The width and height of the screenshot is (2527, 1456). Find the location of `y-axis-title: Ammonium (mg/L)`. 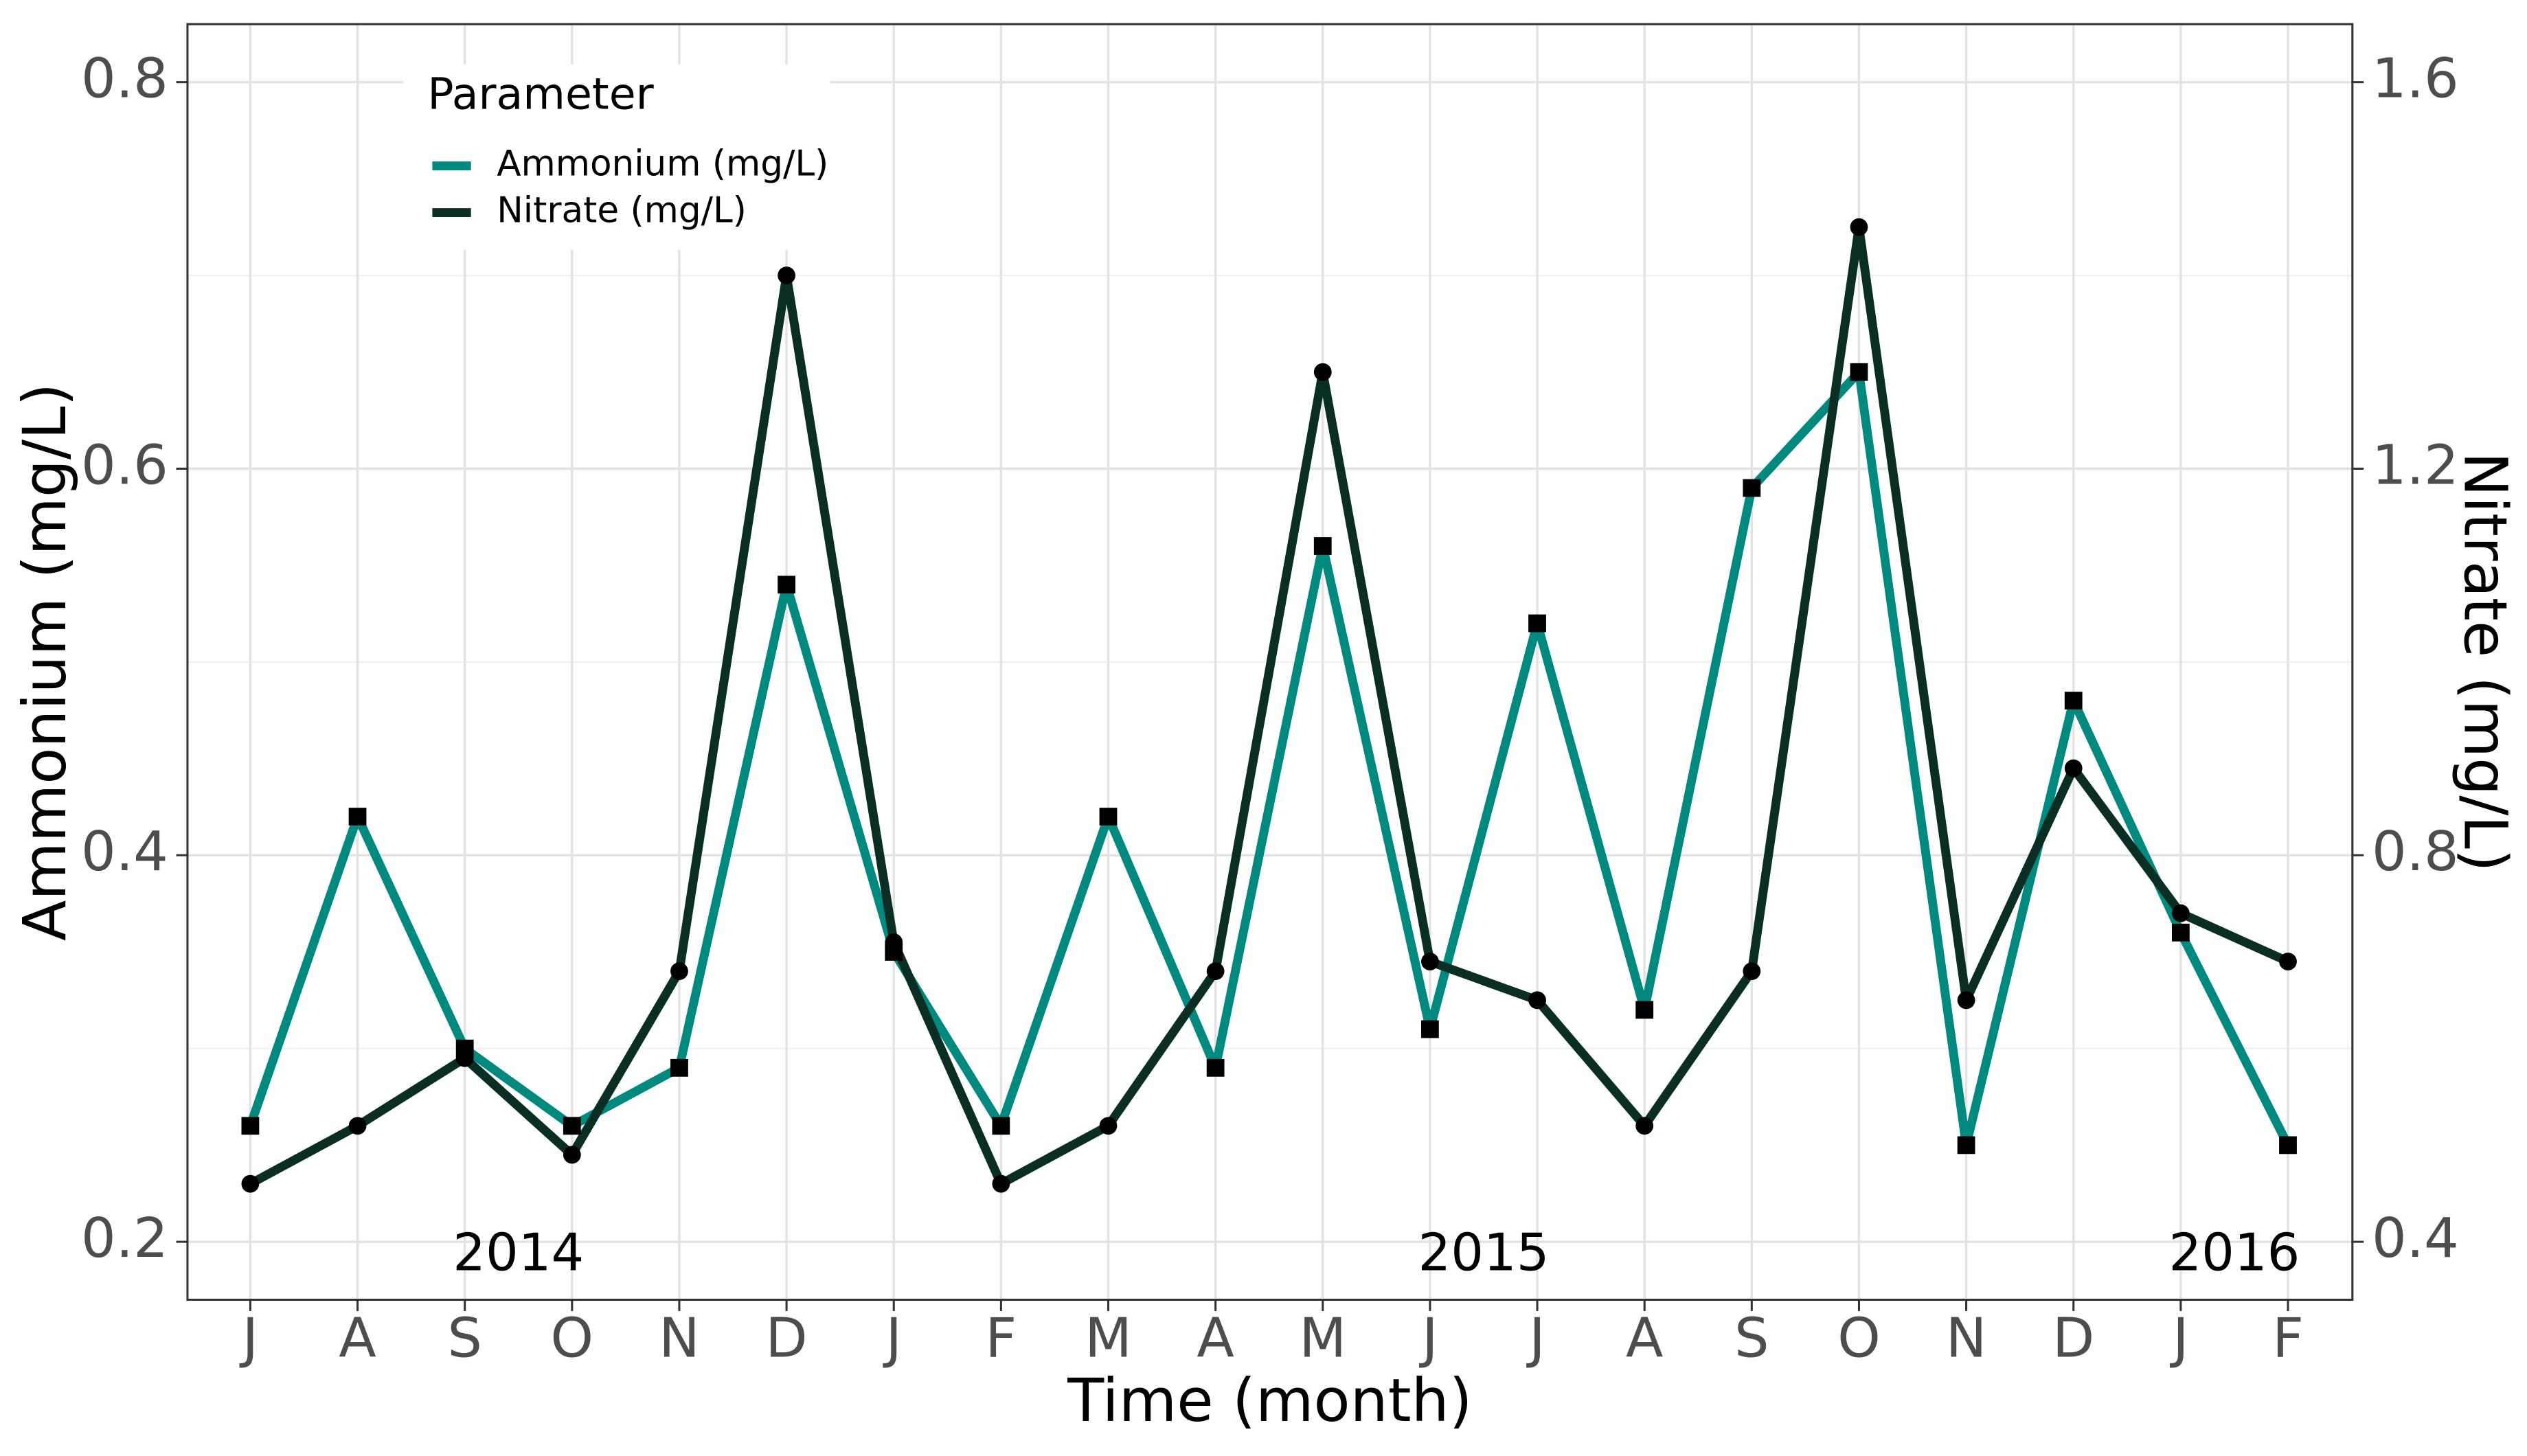

y-axis-title: Ammonium (mg/L) is located at coordinates (45, 662).